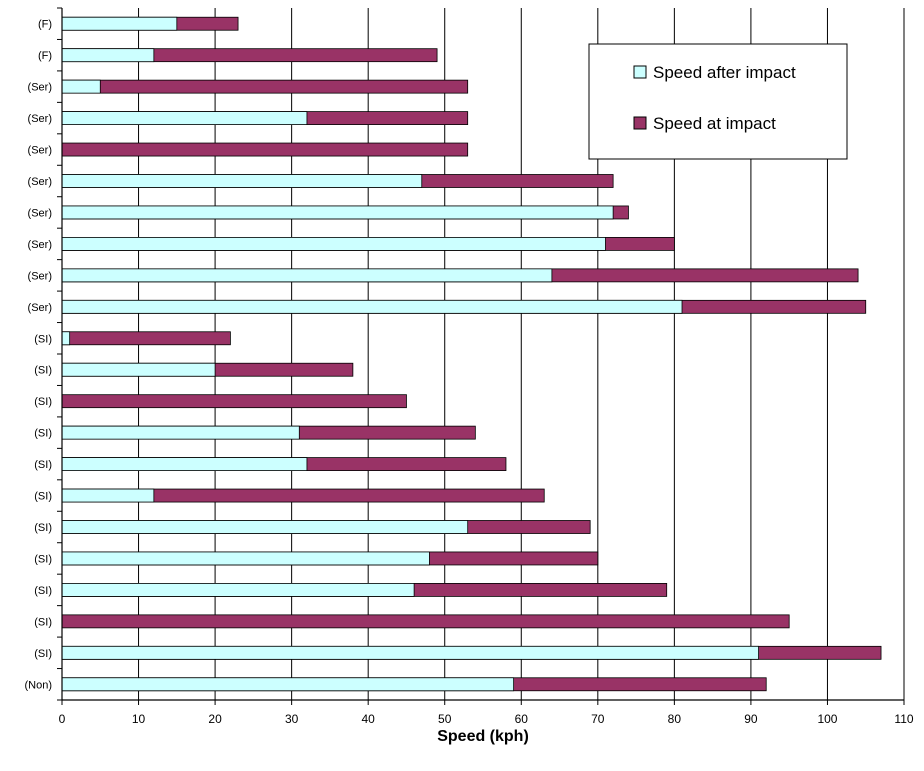  I want to click on legend-swatch-after-impact, so click(640, 72).